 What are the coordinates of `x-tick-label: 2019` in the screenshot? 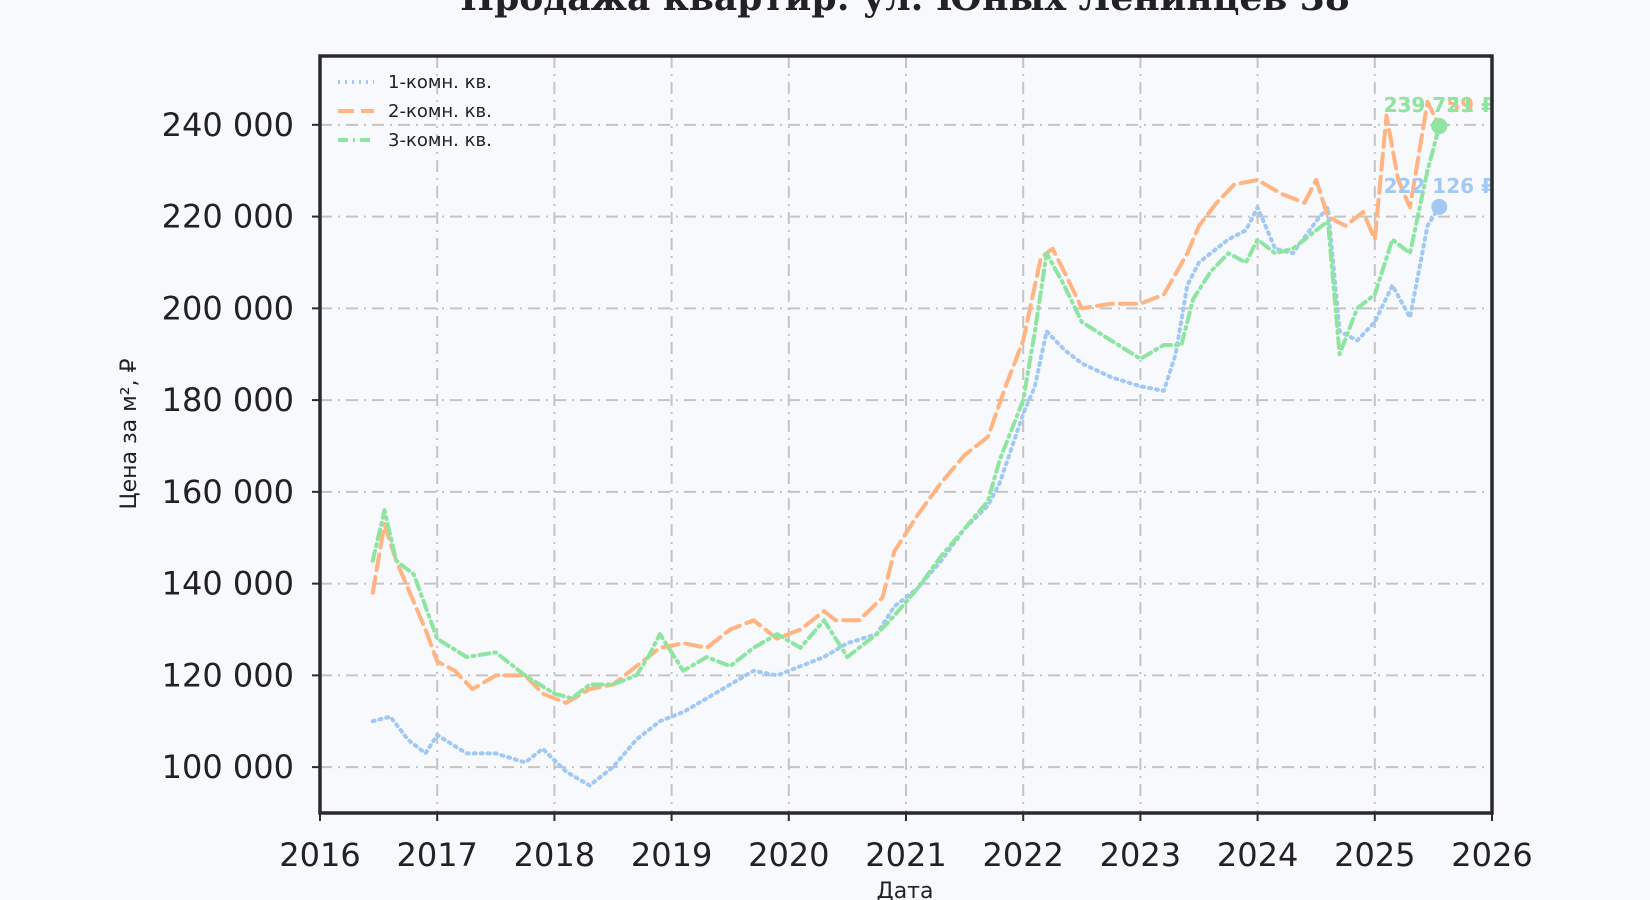 It's located at (671, 855).